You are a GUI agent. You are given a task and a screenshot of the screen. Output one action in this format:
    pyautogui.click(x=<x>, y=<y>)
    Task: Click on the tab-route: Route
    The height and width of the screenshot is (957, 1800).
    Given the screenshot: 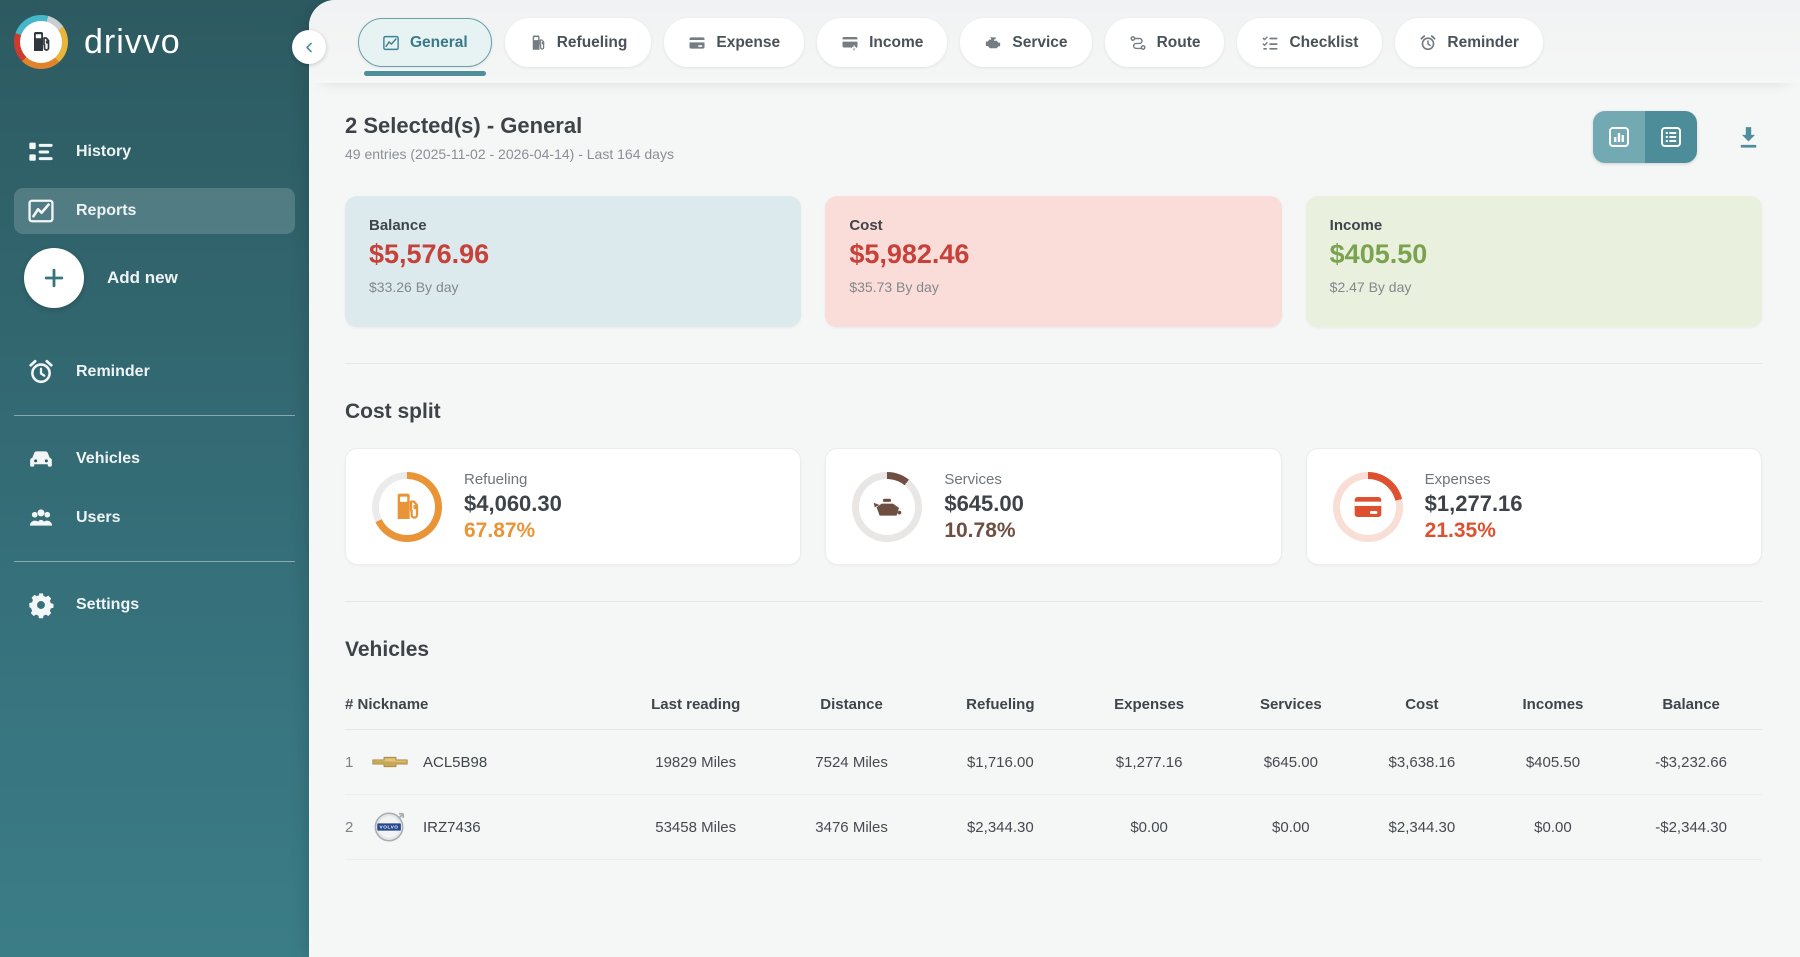 What is the action you would take?
    pyautogui.click(x=1164, y=42)
    